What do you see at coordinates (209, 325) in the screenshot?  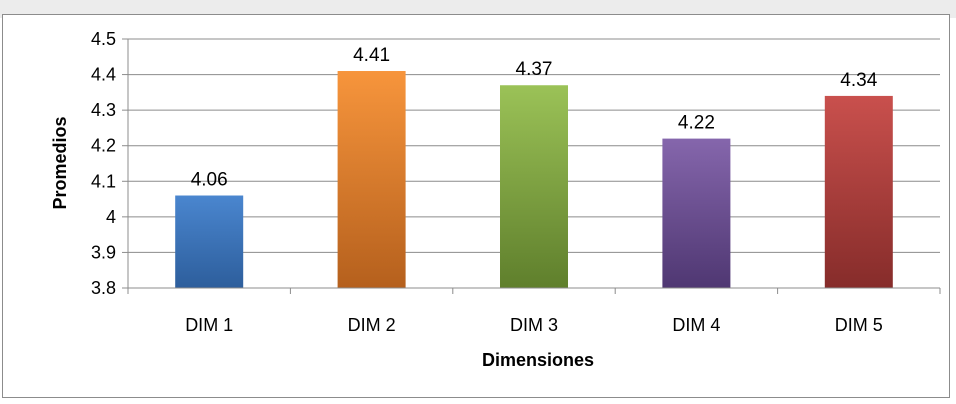 I see `x-tick-label: DIM 1` at bounding box center [209, 325].